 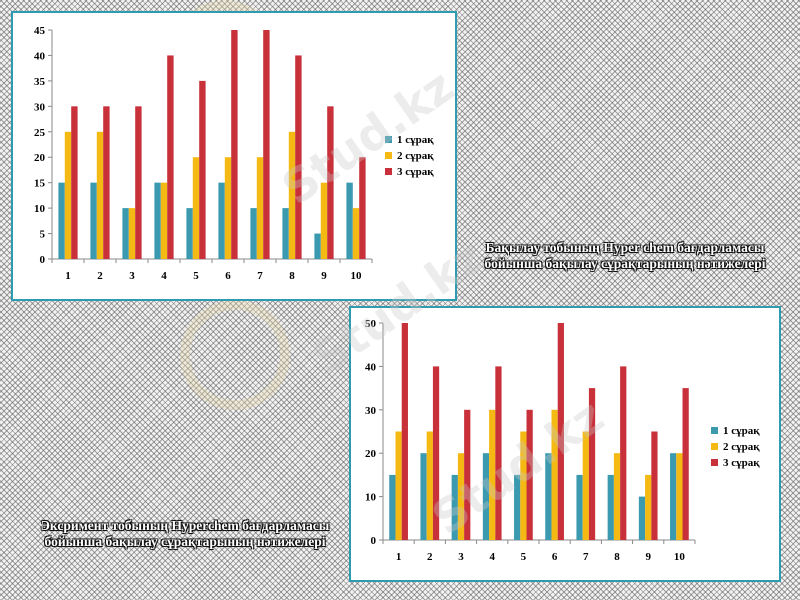 I want to click on y-tick-label: 5, so click(x=43, y=235).